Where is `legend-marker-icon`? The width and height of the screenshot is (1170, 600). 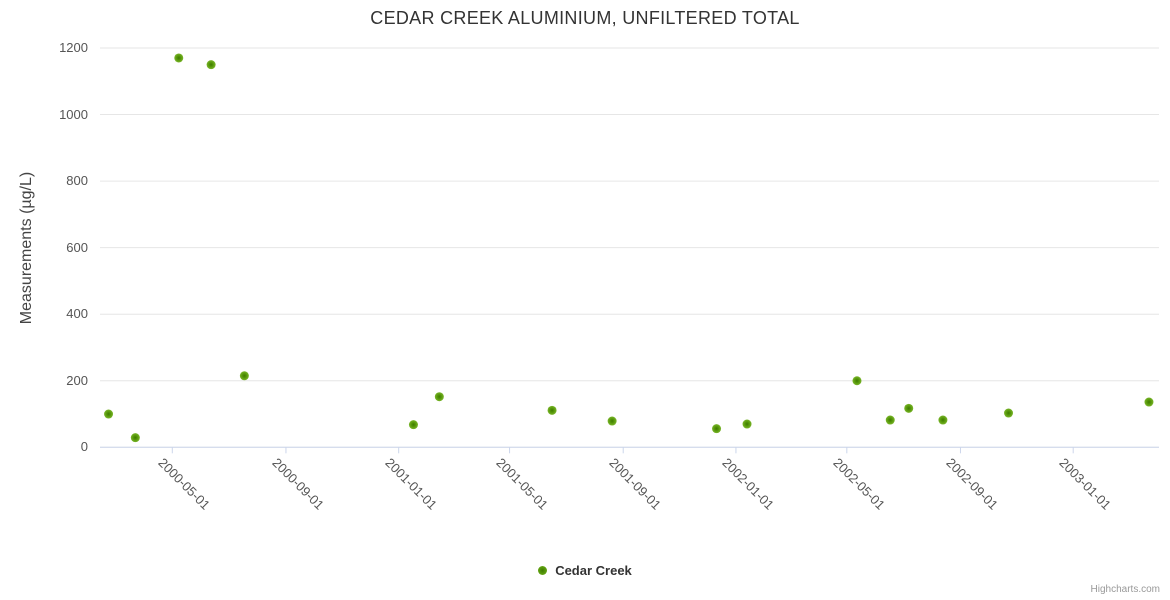
legend-marker-icon is located at coordinates (543, 570).